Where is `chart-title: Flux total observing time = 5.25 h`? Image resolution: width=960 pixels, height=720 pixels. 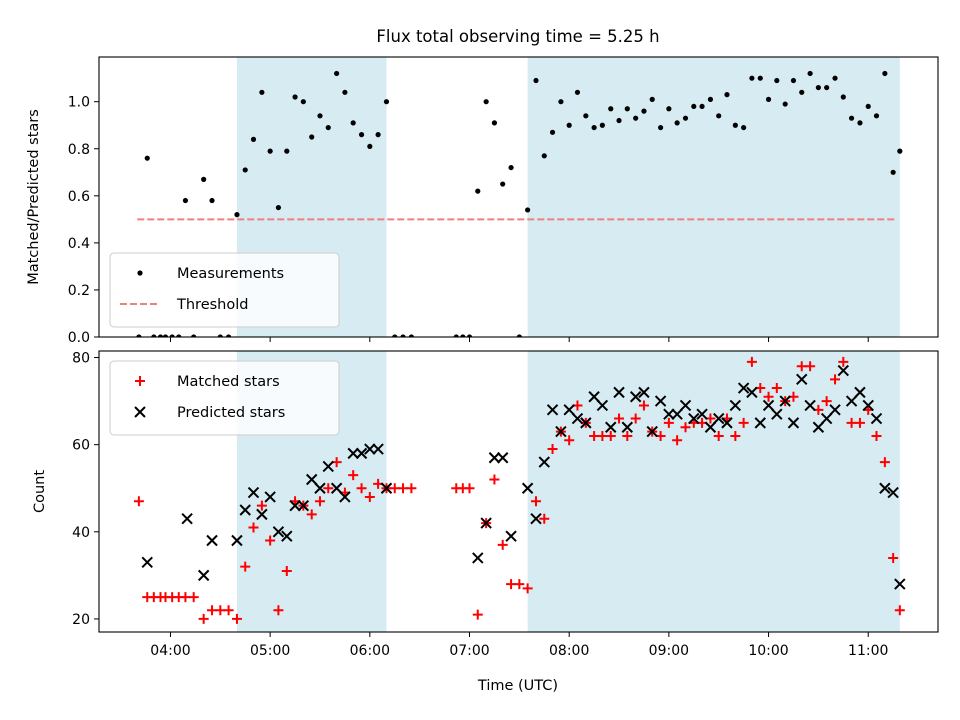
chart-title: Flux total observing time = 5.25 h is located at coordinates (517, 36).